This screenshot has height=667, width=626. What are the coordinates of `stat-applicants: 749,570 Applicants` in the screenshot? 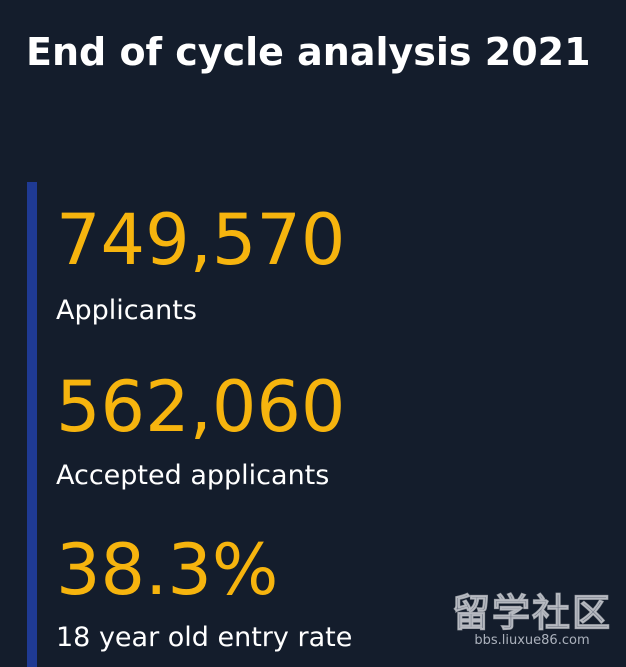 It's located at (200, 266).